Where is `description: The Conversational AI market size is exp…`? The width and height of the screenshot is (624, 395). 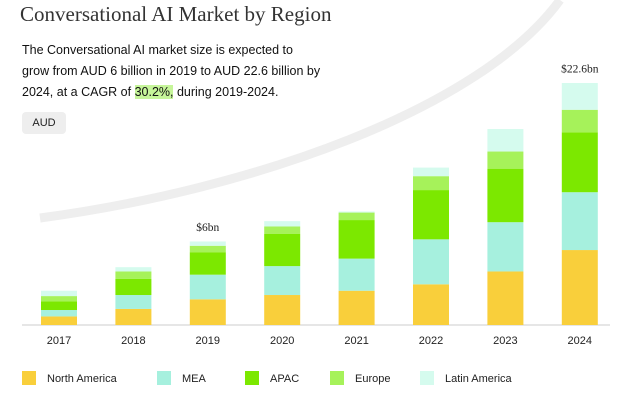
description: The Conversational AI market size is exp… is located at coordinates (172, 71).